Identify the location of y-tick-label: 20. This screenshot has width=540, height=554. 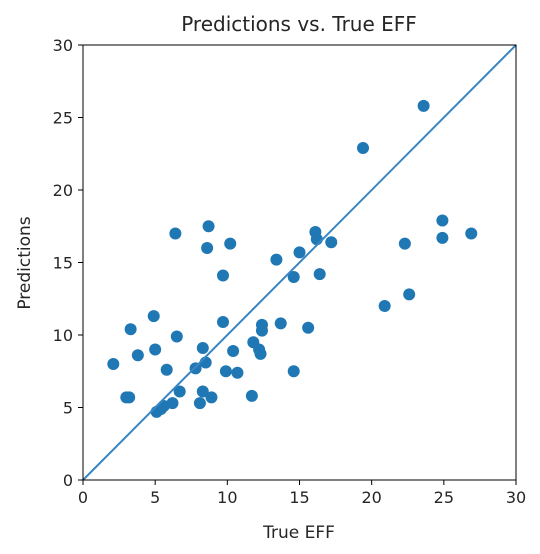
(63, 190).